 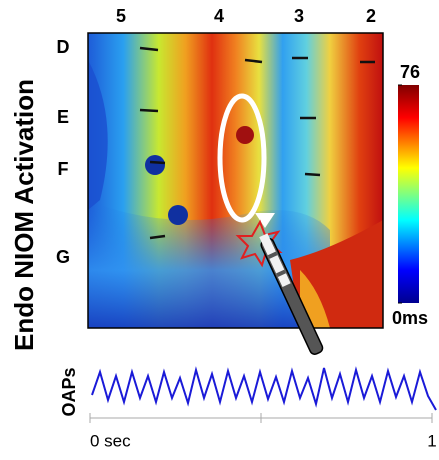 What do you see at coordinates (24, 215) in the screenshot?
I see `title: Endo NIOM Activation` at bounding box center [24, 215].